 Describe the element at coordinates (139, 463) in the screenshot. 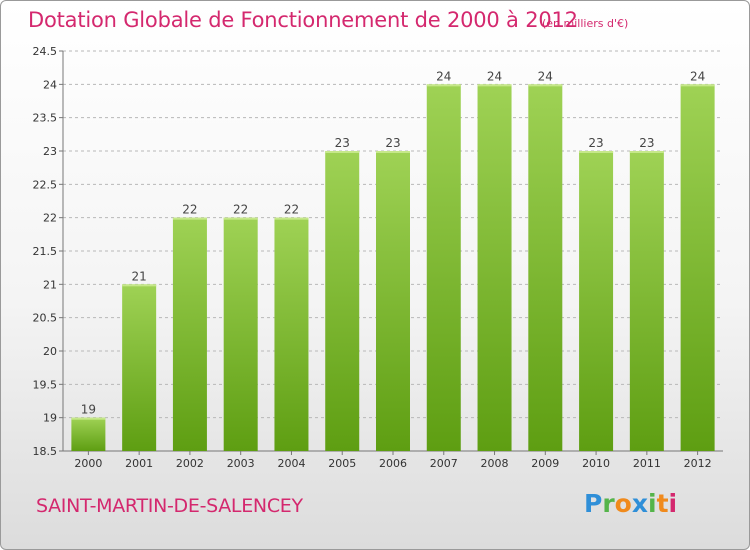

I see `x-tick-label: 2001` at that location.